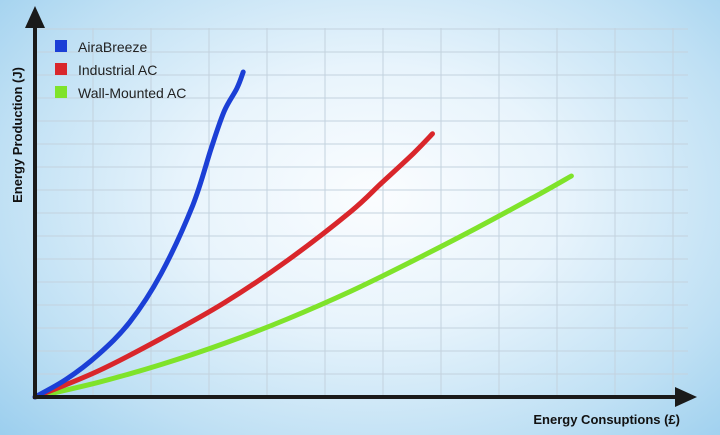 The width and height of the screenshot is (720, 435). What do you see at coordinates (112, 47) in the screenshot?
I see `legend-label-airabreeze: AiraBreeze` at bounding box center [112, 47].